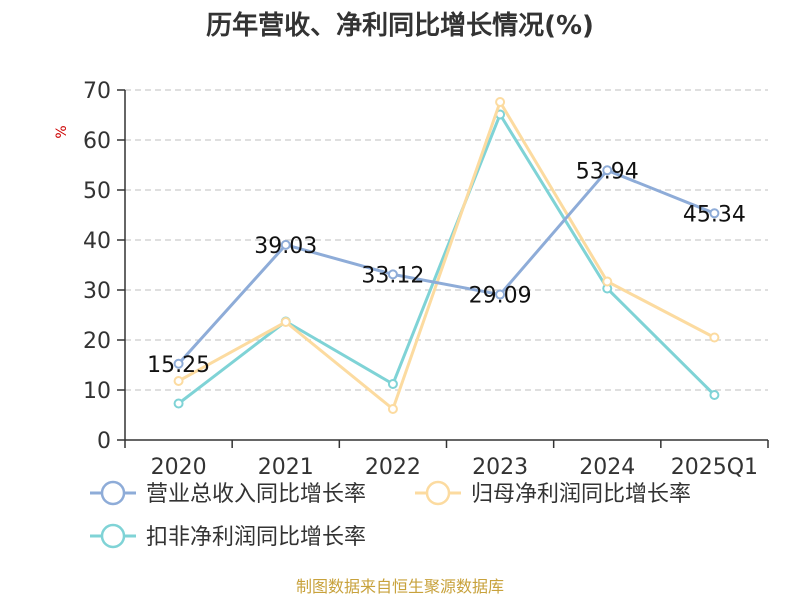 This screenshot has height=600, width=800. Describe the element at coordinates (104, 266) in the screenshot. I see `y-axis: 0 10 20 30 40 50 60 70` at that location.